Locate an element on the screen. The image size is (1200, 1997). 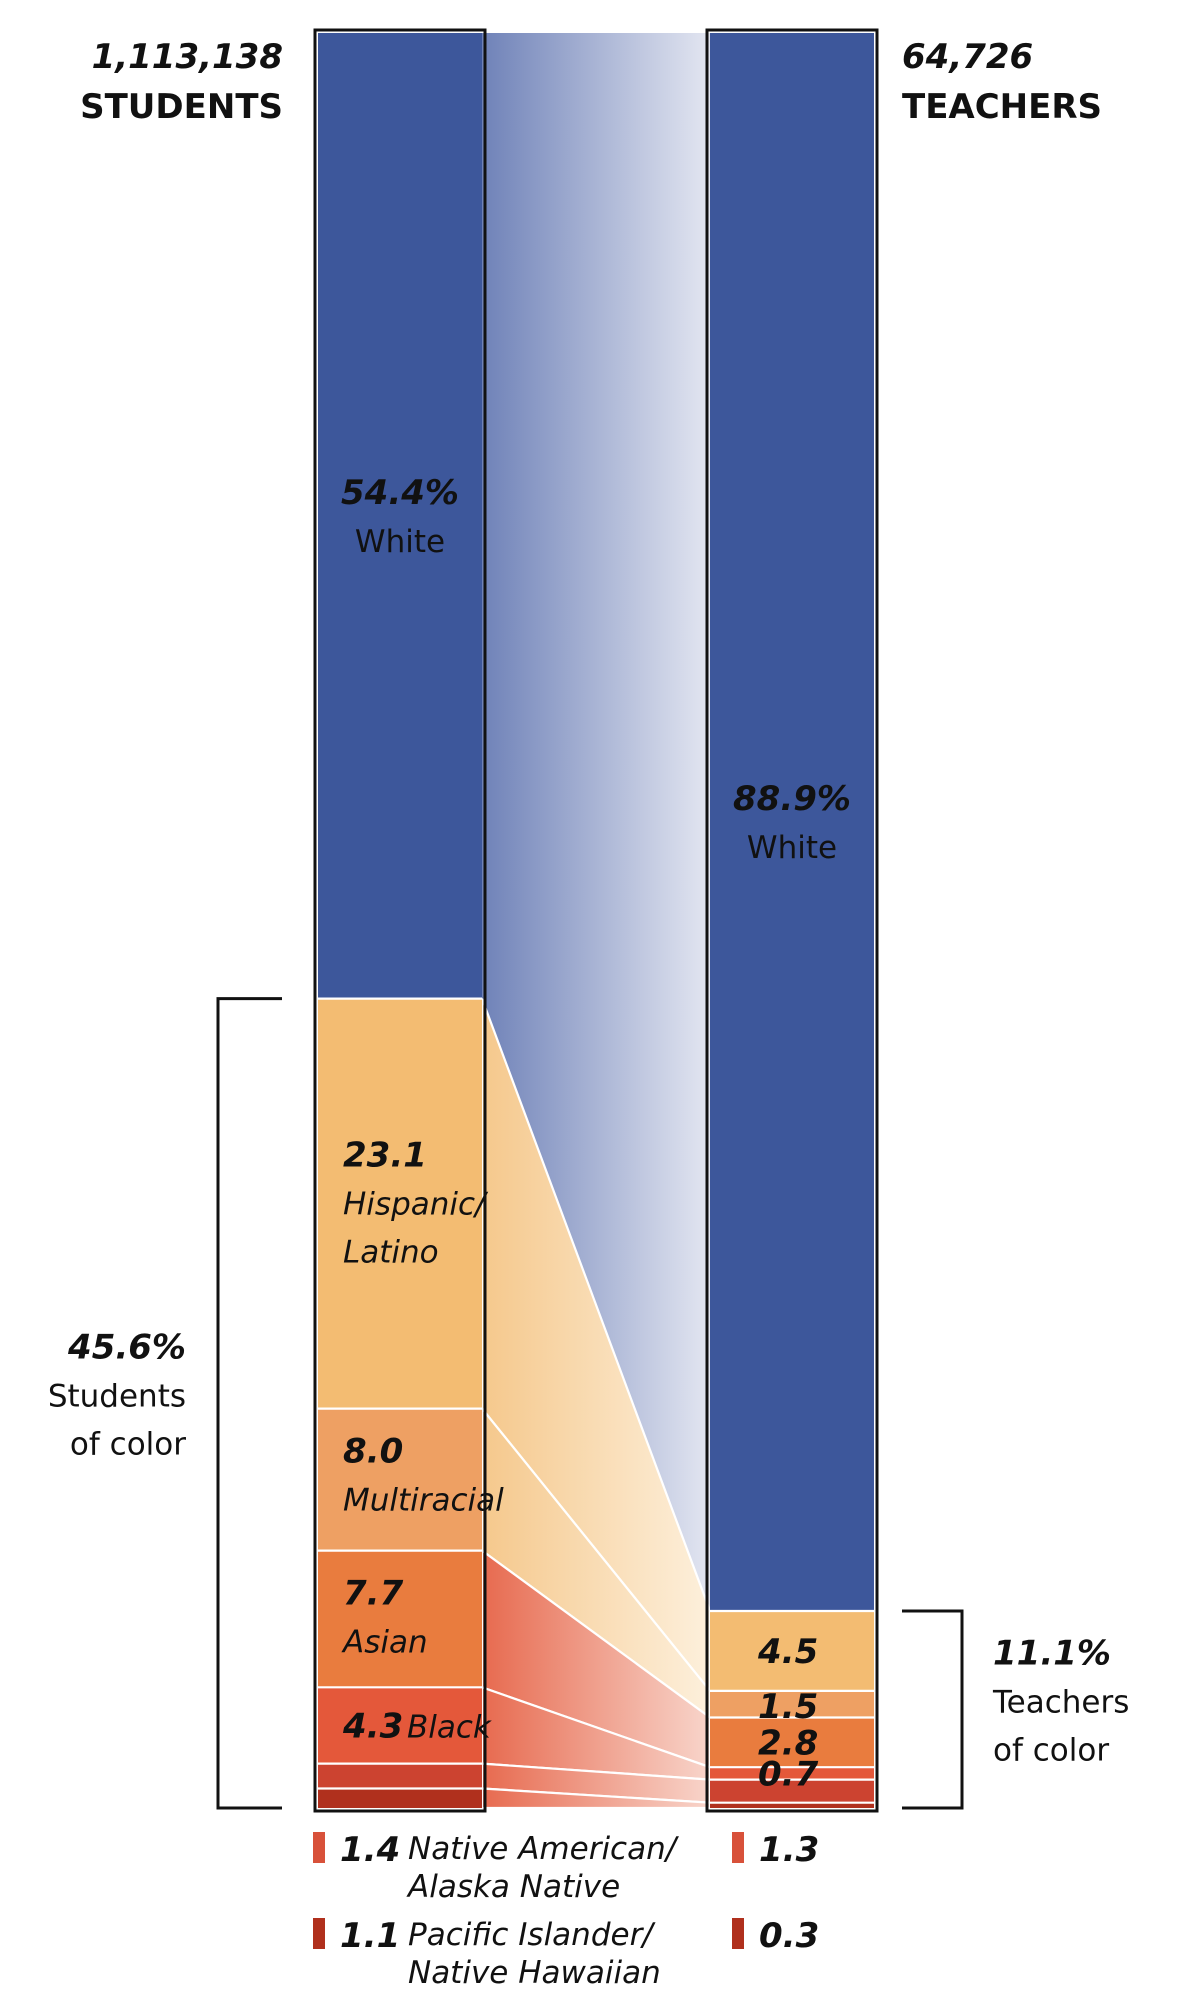
footnote-label-1: Native American/ is located at coordinates (544, 1849).